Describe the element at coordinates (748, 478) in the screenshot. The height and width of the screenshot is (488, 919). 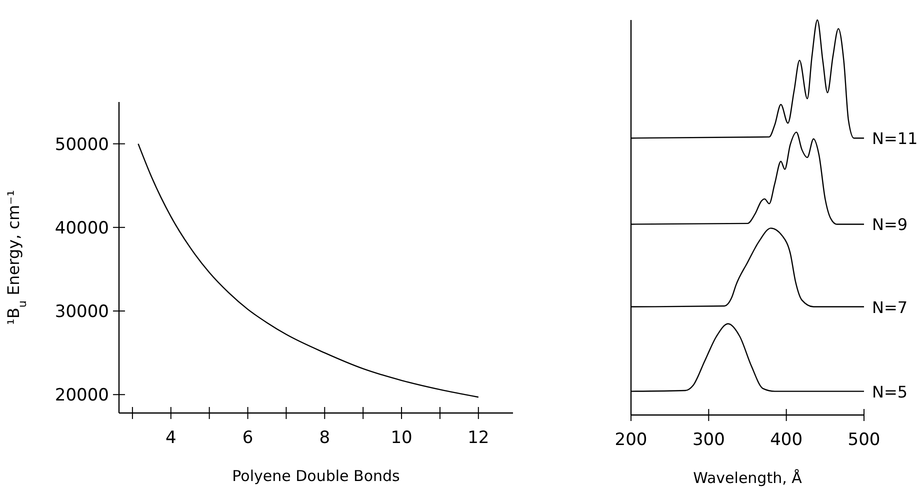
I see `x-axis-title: Wavelength, Å` at that location.